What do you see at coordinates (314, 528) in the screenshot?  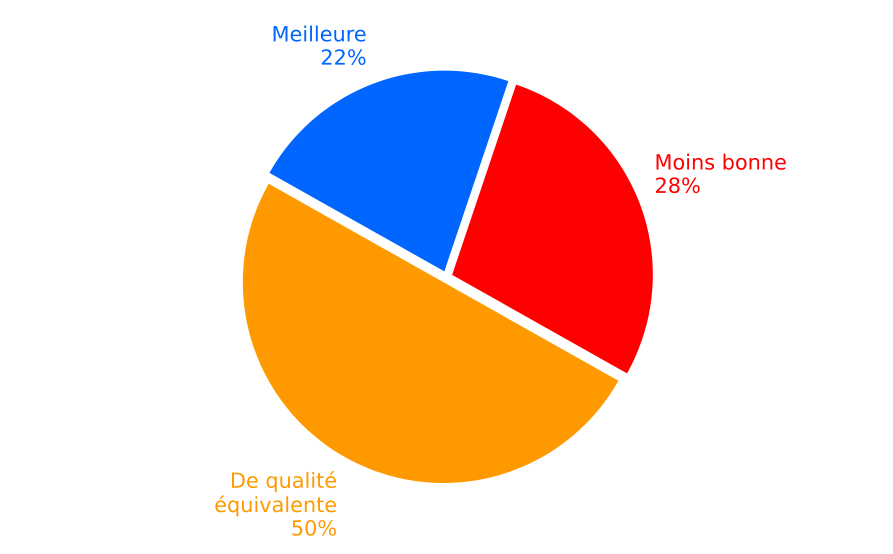 I see `data-label: 50%` at bounding box center [314, 528].